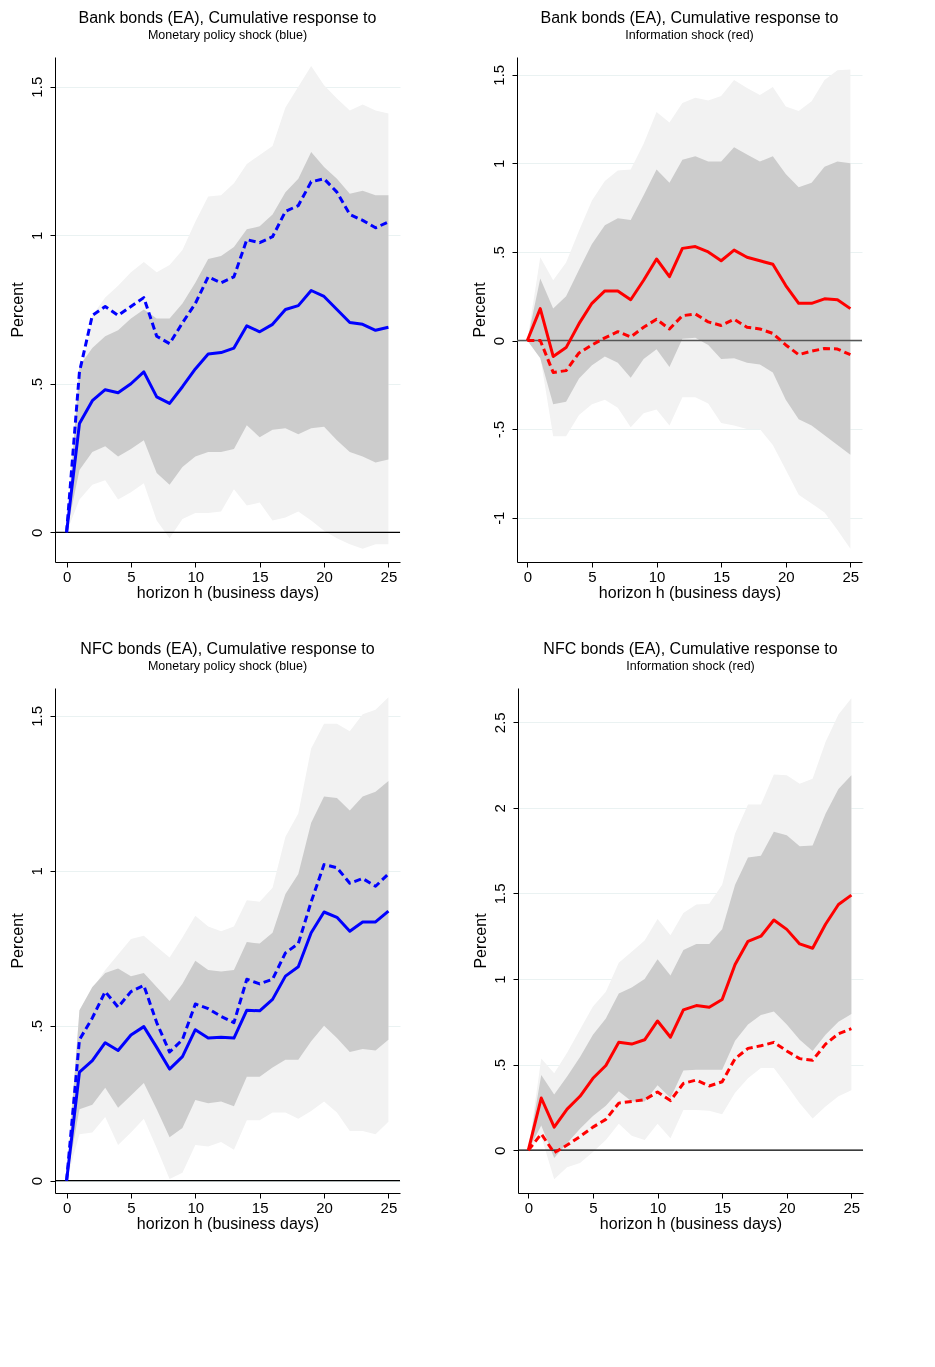  Describe the element at coordinates (499, 808) in the screenshot. I see `y-tick-label: 2` at that location.